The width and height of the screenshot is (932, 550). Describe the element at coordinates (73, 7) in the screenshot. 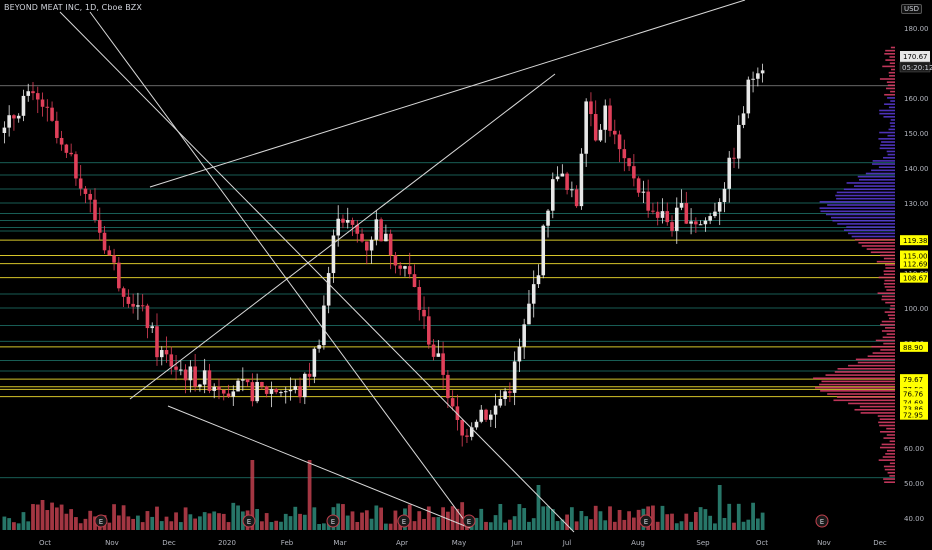

I see `symbol-title: BEYOND MEAT INC, 1D, Cboe BZX` at that location.